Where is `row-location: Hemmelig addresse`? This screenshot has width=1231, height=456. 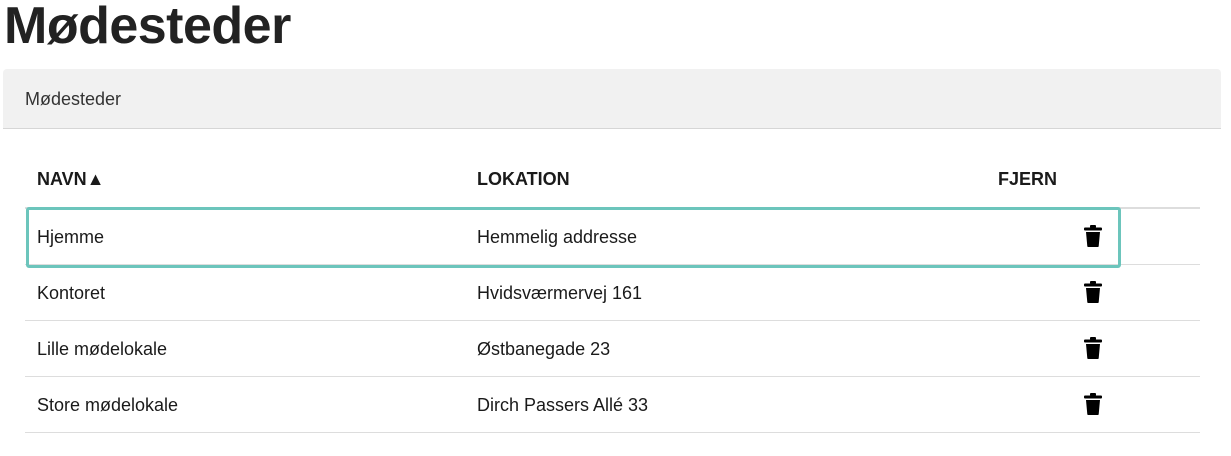 row-location: Hemmelig addresse is located at coordinates (557, 237).